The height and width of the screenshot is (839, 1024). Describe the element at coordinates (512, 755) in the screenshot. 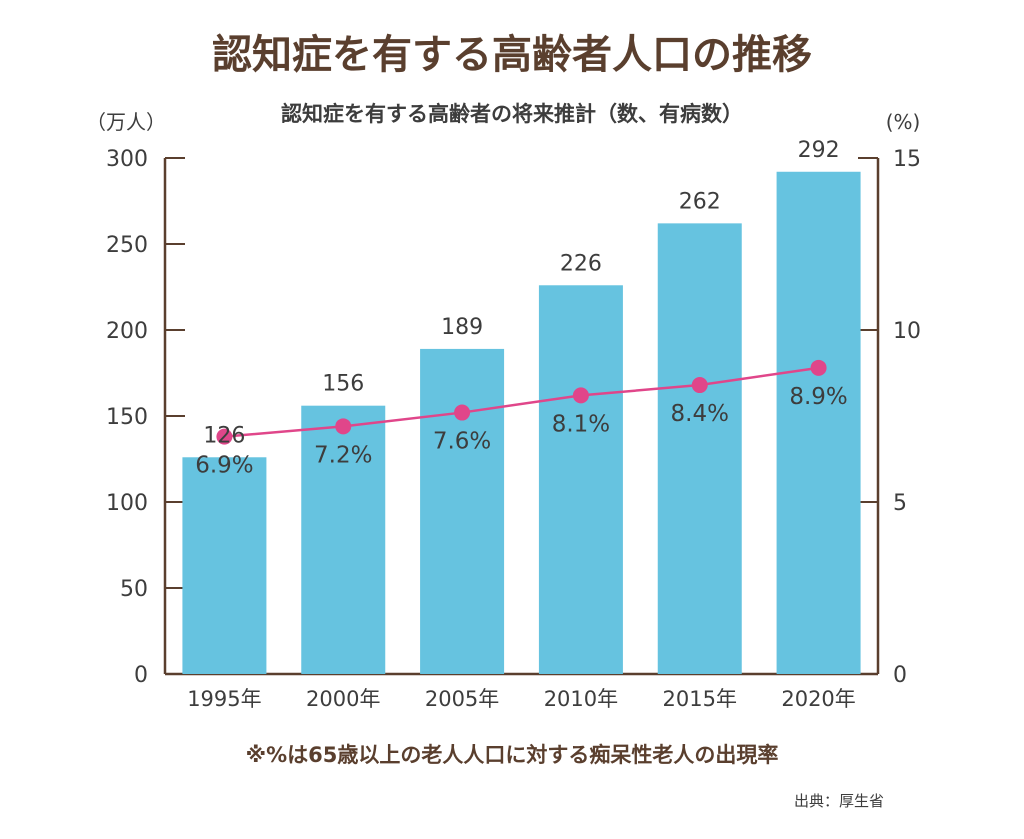

I see `footnote: ※%は65歳以上の老人人口に対する痴呆性老人の出現率` at that location.